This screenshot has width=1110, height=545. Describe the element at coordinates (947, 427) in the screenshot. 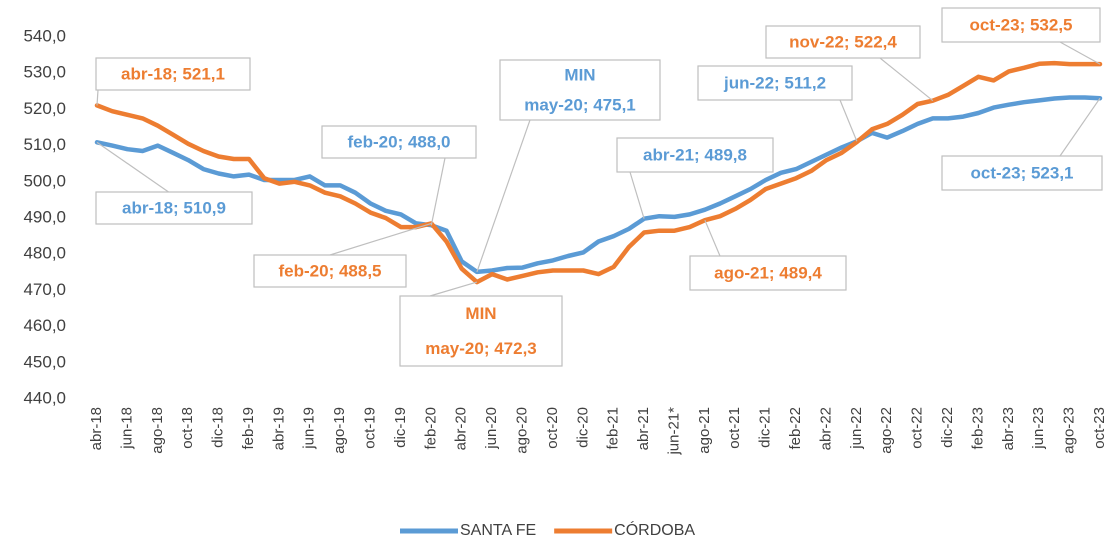

I see `x-tick-label: dic-22` at that location.